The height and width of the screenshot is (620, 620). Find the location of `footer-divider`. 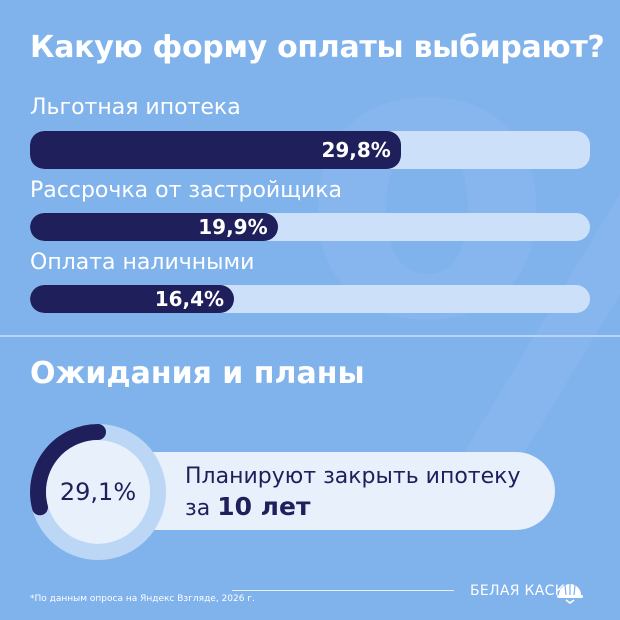

footer-divider is located at coordinates (343, 590).